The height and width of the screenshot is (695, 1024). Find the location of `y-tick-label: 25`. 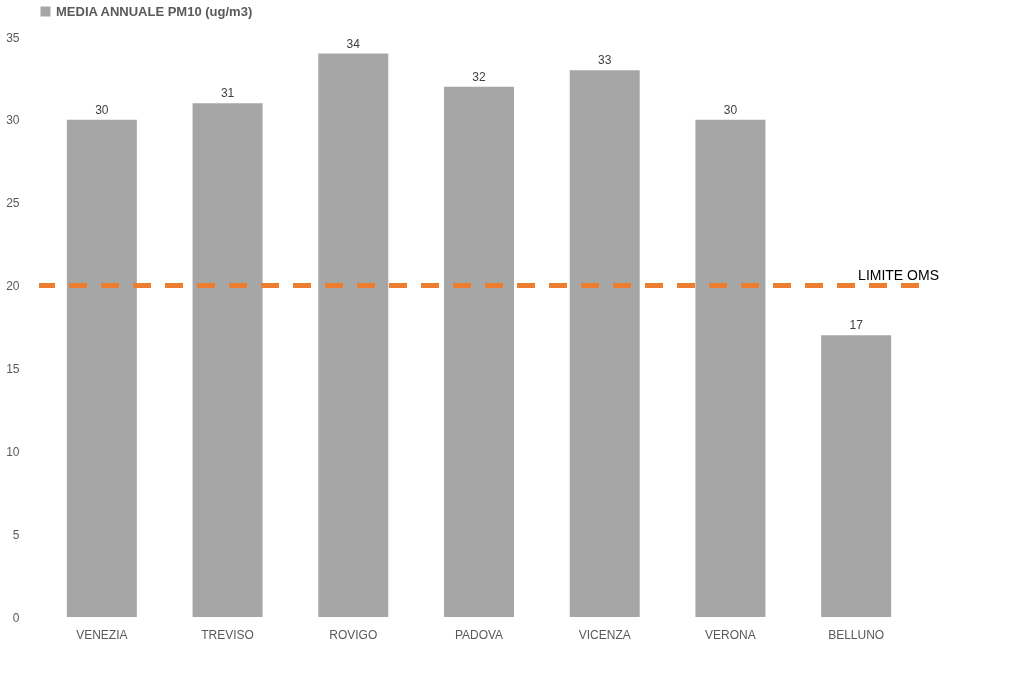

y-tick-label: 25 is located at coordinates (13, 203).